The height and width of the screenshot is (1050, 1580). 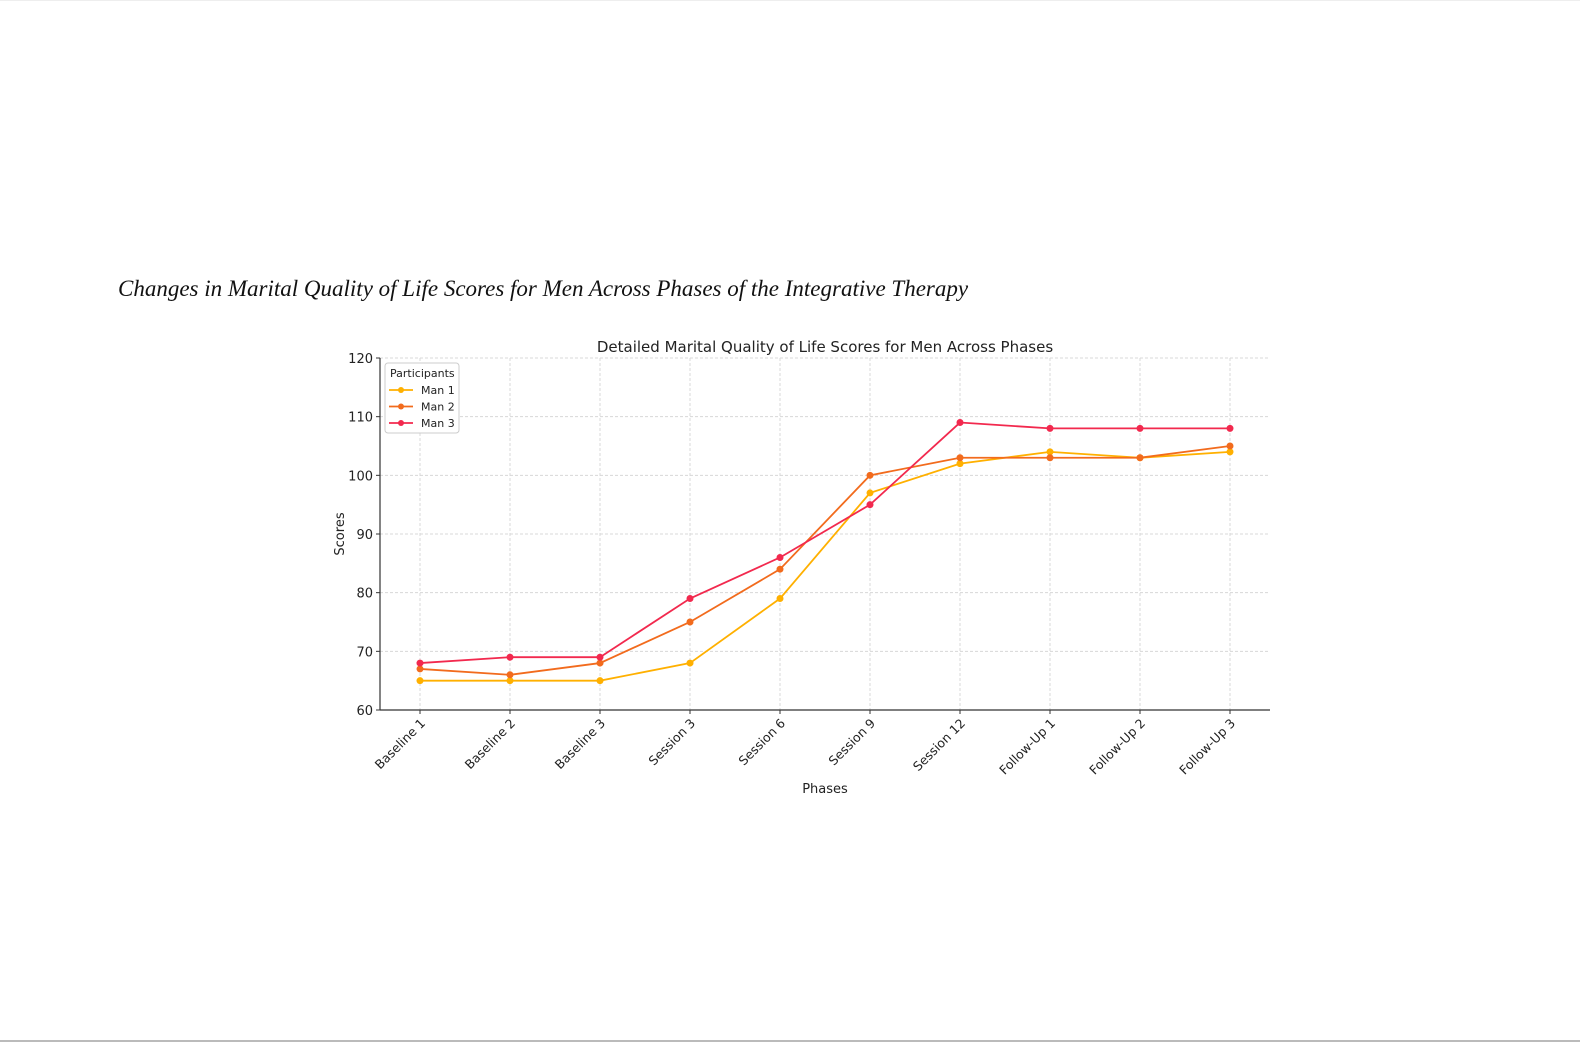 What do you see at coordinates (364, 652) in the screenshot?
I see `y-tick-label: 70` at bounding box center [364, 652].